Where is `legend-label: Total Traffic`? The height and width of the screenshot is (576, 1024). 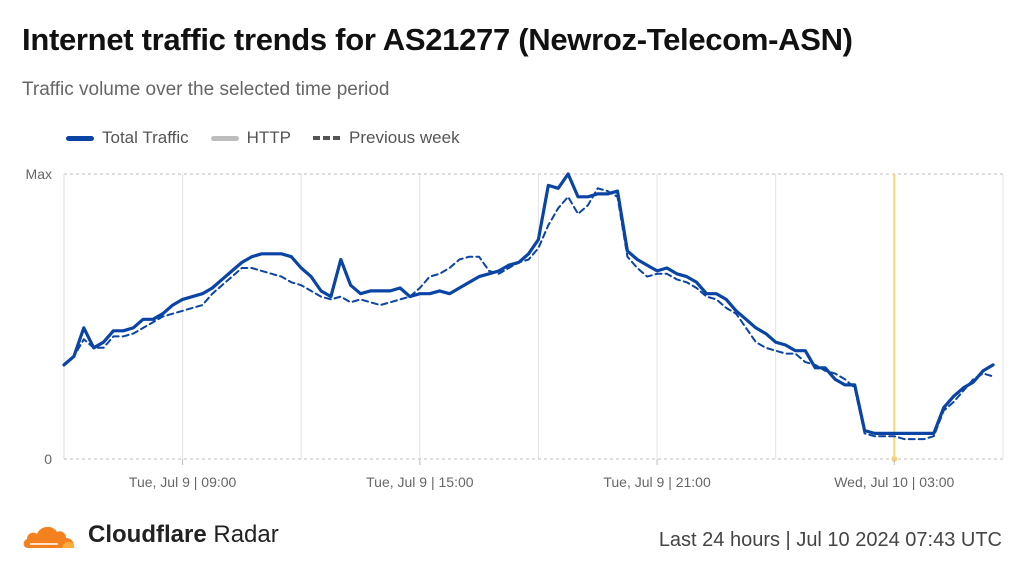 legend-label: Total Traffic is located at coordinates (145, 137).